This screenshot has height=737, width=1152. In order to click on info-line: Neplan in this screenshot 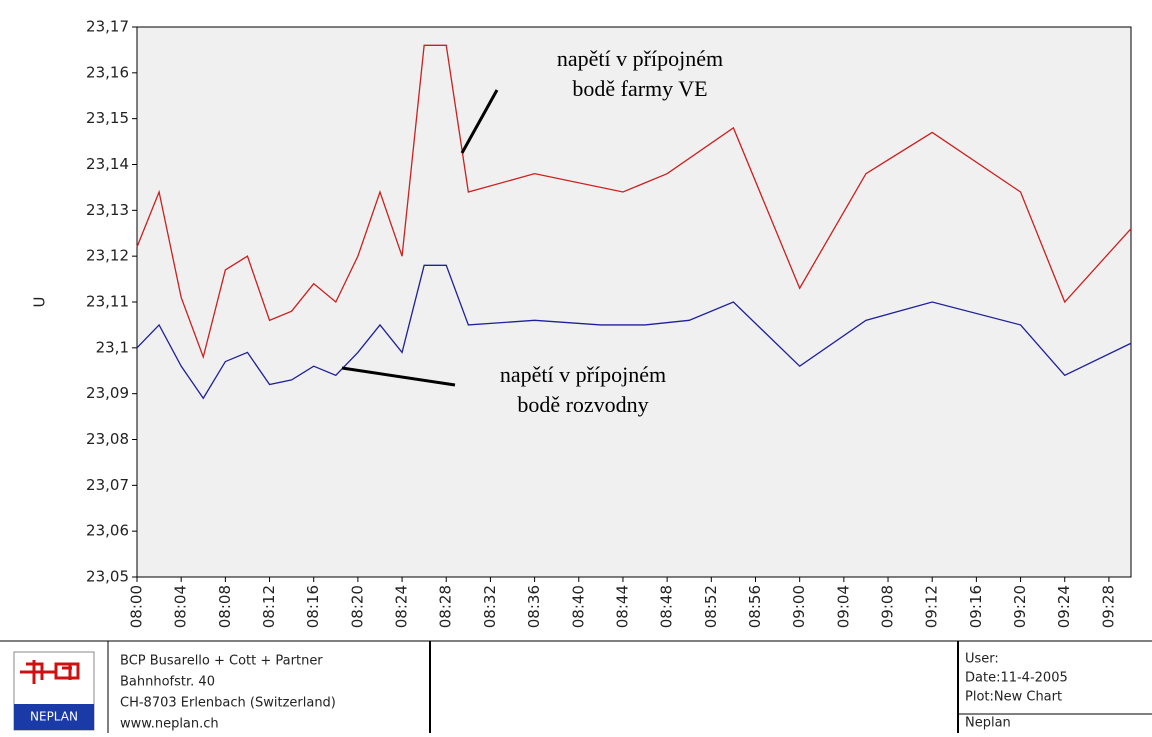, I will do `click(988, 723)`.